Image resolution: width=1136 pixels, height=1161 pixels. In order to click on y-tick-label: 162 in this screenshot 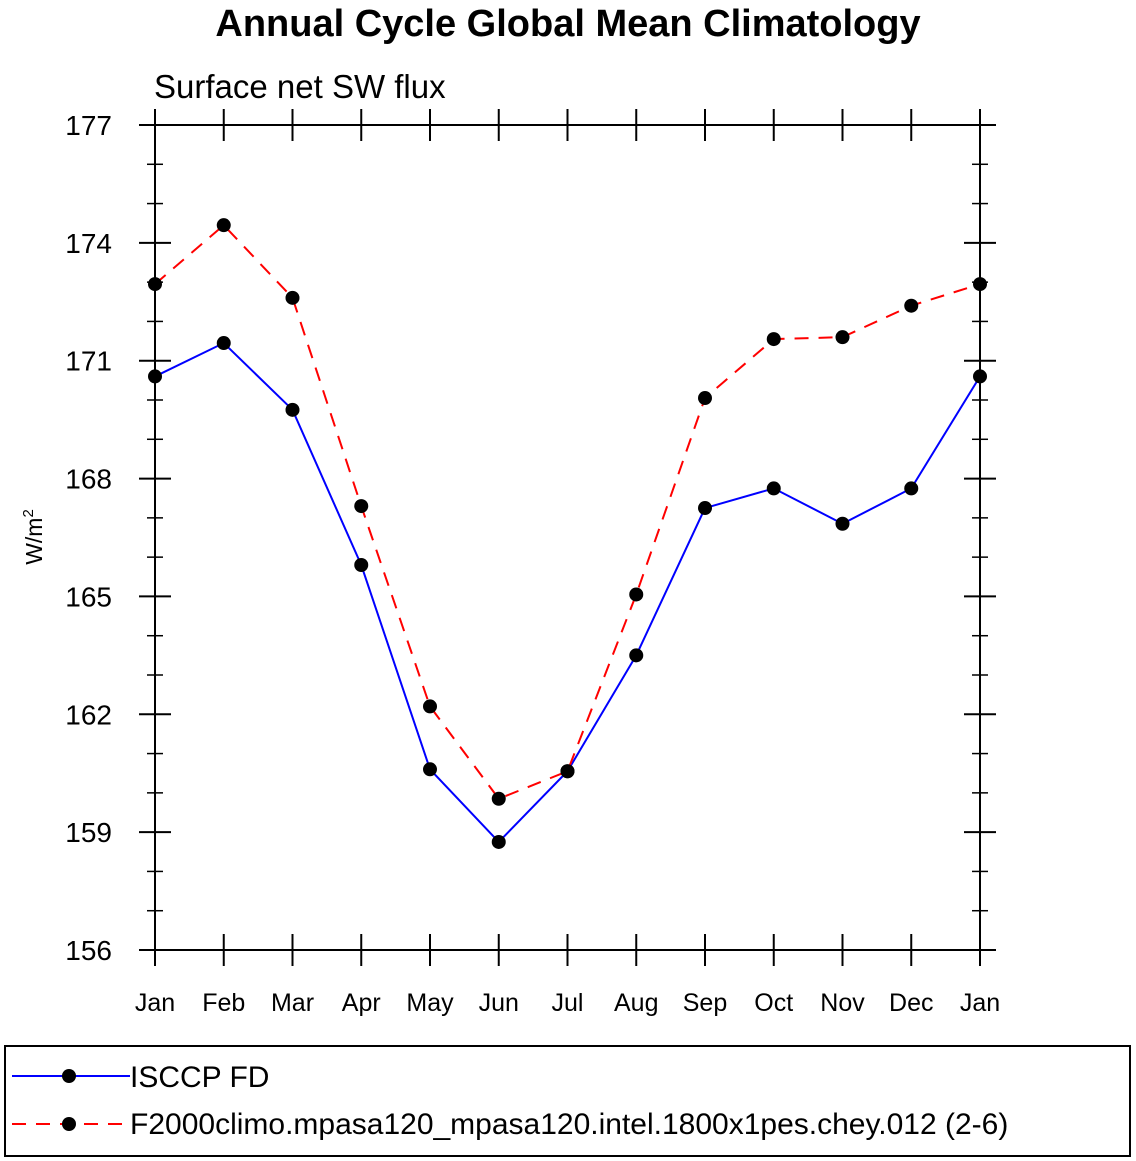, I will do `click(88, 714)`.